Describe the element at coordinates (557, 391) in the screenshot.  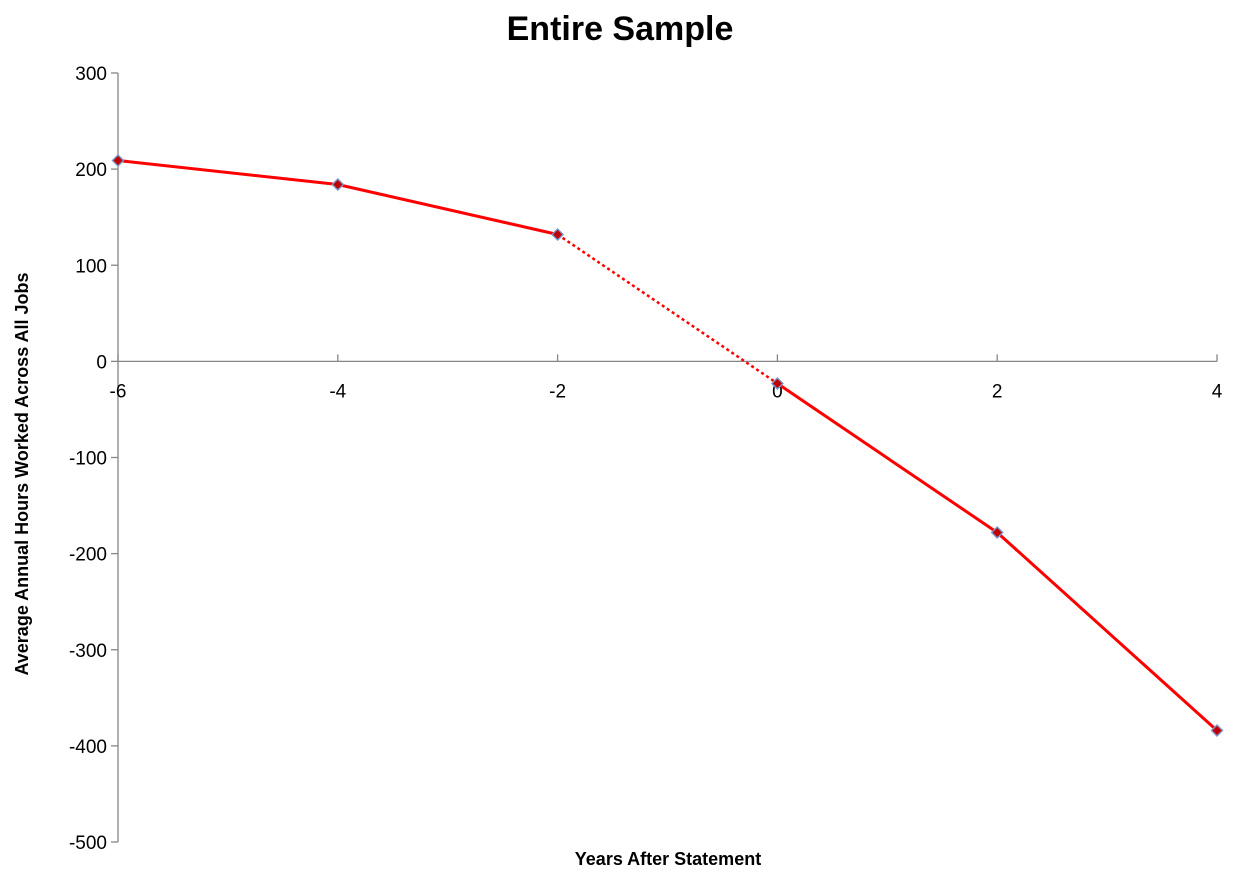
I see `x-tick-label: -2` at that location.